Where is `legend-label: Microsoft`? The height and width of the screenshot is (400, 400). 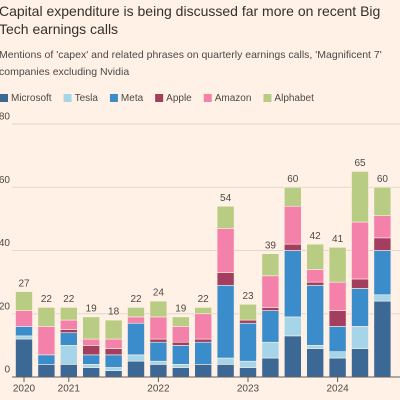
legend-label: Microsoft is located at coordinates (31, 98).